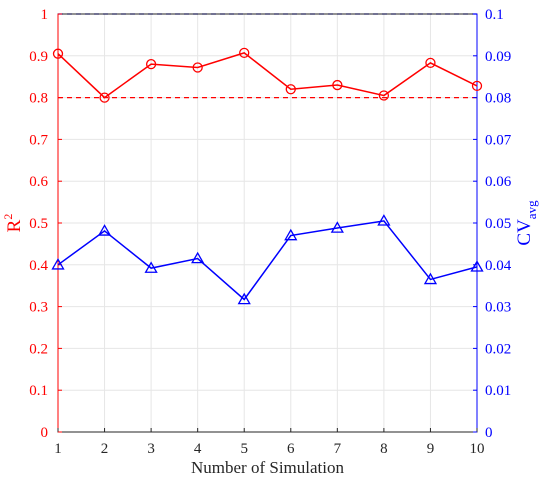  Describe the element at coordinates (498, 391) in the screenshot. I see `right-y-tick-label: 0.01` at that location.